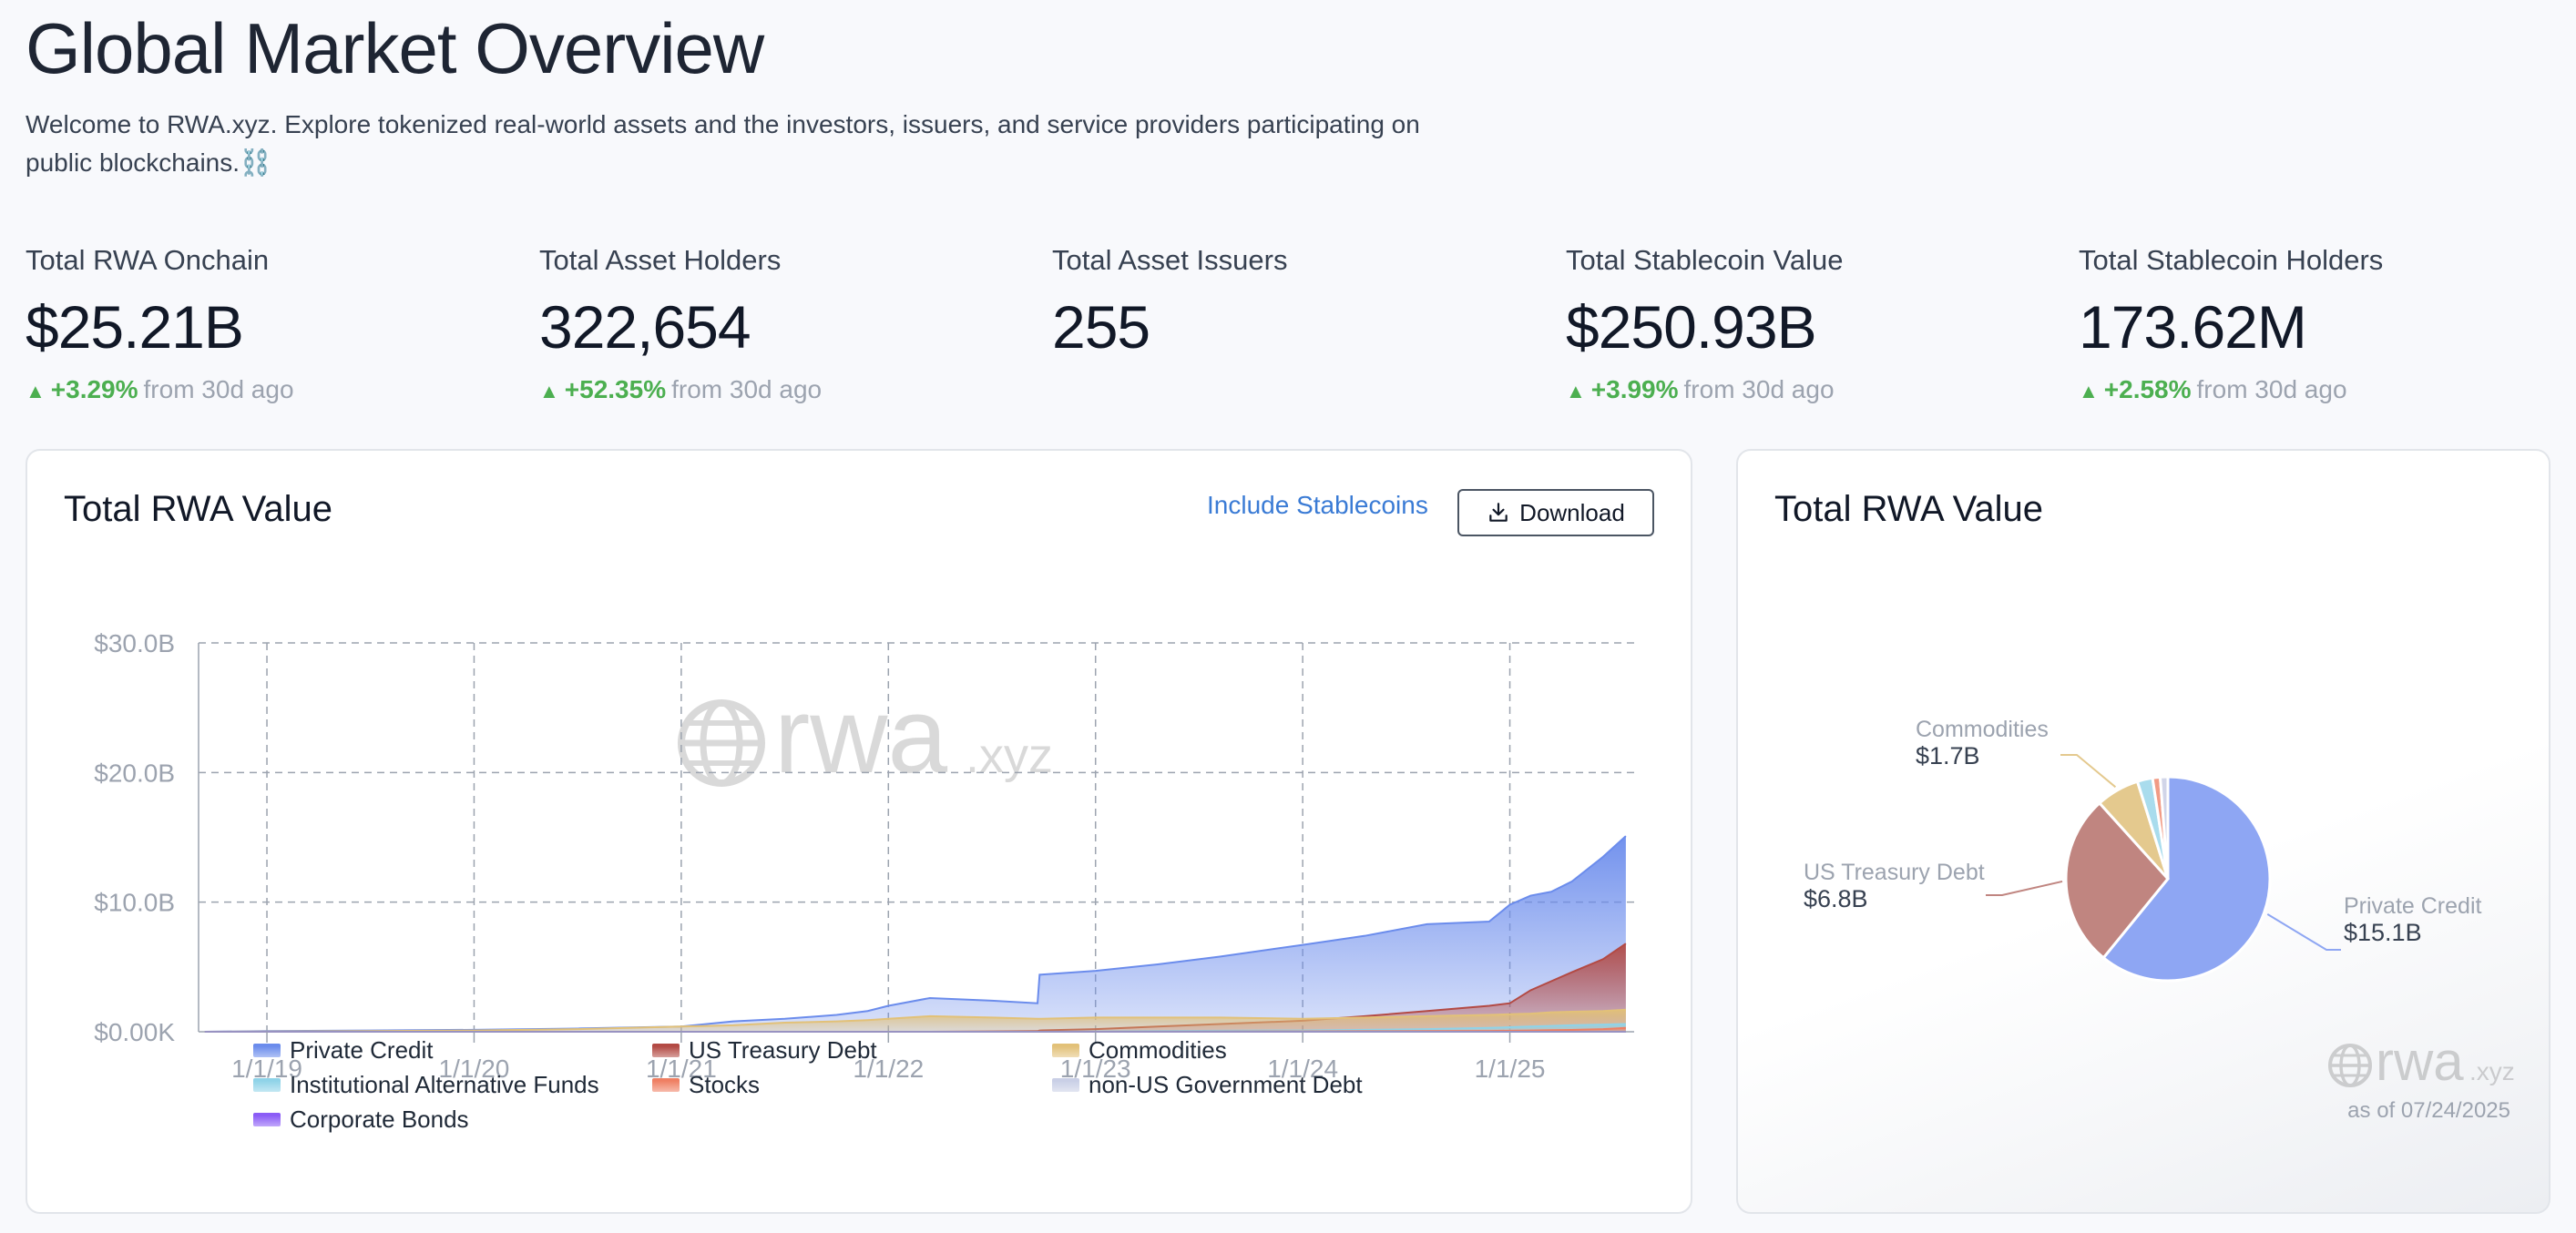  What do you see at coordinates (1948, 755) in the screenshot?
I see `pie-slice-value: $1.7B` at bounding box center [1948, 755].